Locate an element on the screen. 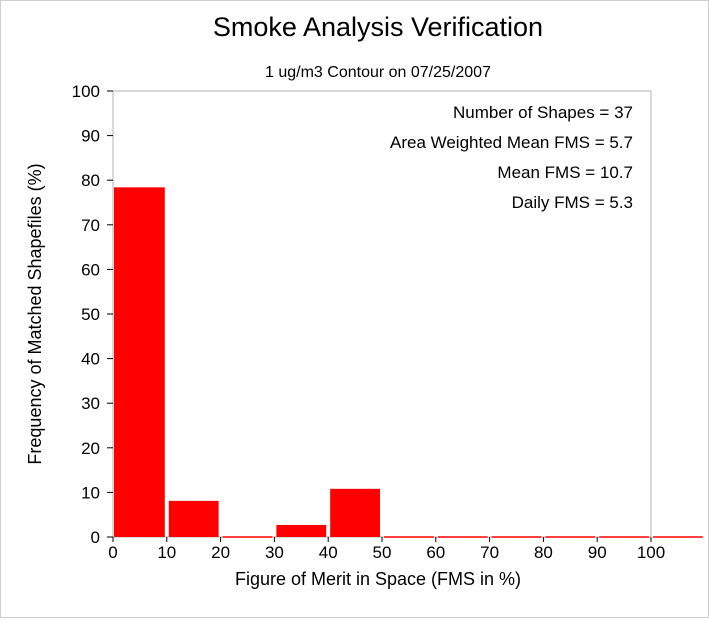 The width and height of the screenshot is (709, 622). x-tick-label: 30 is located at coordinates (274, 552).